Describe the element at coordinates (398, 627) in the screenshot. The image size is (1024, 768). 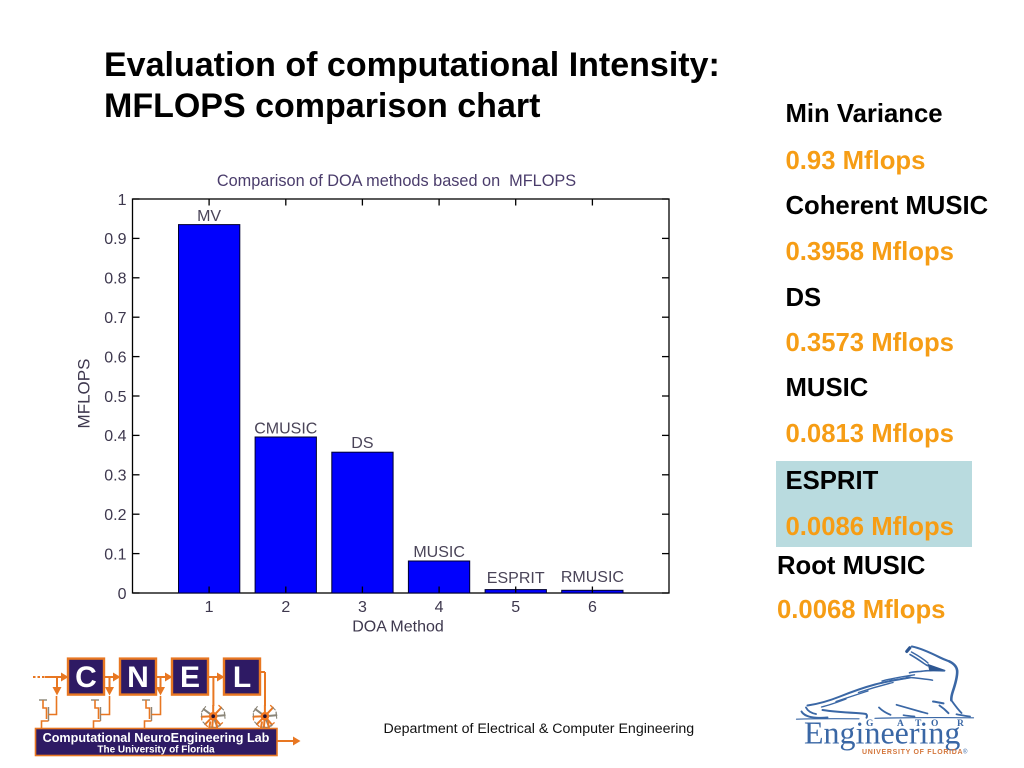
I see `svg-text: DOA Method` at that location.